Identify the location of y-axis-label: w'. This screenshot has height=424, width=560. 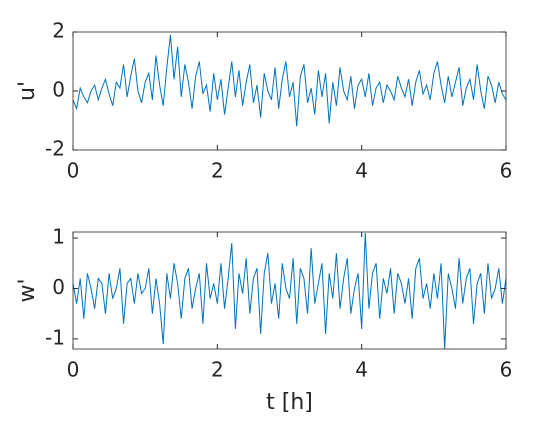
(27, 290).